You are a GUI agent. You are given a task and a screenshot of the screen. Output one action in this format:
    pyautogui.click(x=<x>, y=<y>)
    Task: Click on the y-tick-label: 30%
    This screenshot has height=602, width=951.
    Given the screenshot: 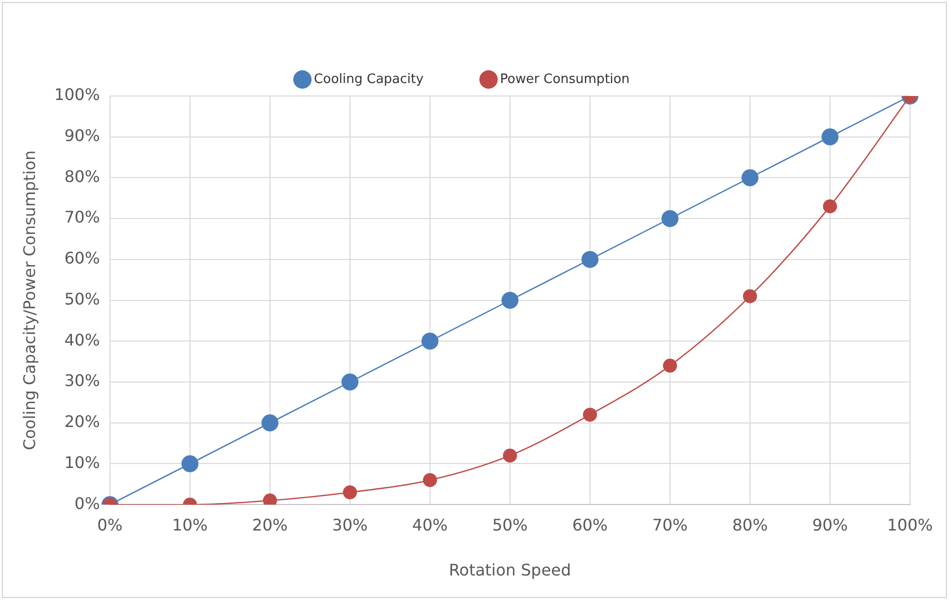 What is the action you would take?
    pyautogui.click(x=82, y=380)
    